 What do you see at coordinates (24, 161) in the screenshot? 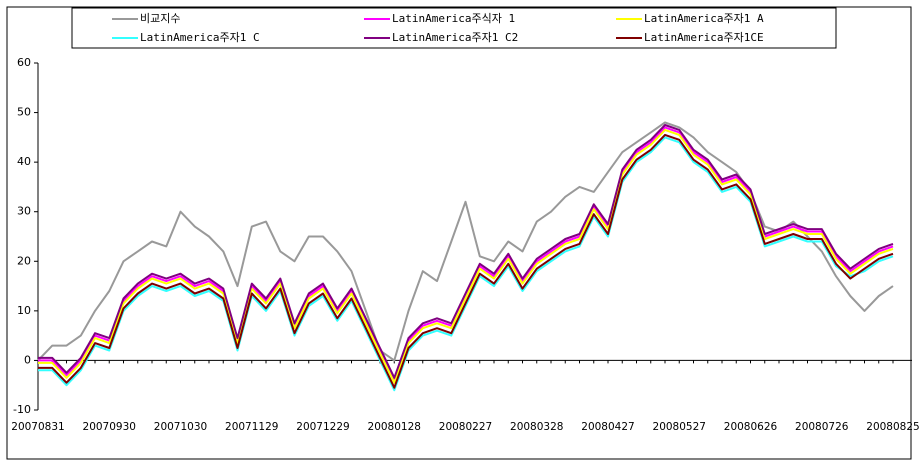
I see `y-tick-label: 40` at bounding box center [24, 161].